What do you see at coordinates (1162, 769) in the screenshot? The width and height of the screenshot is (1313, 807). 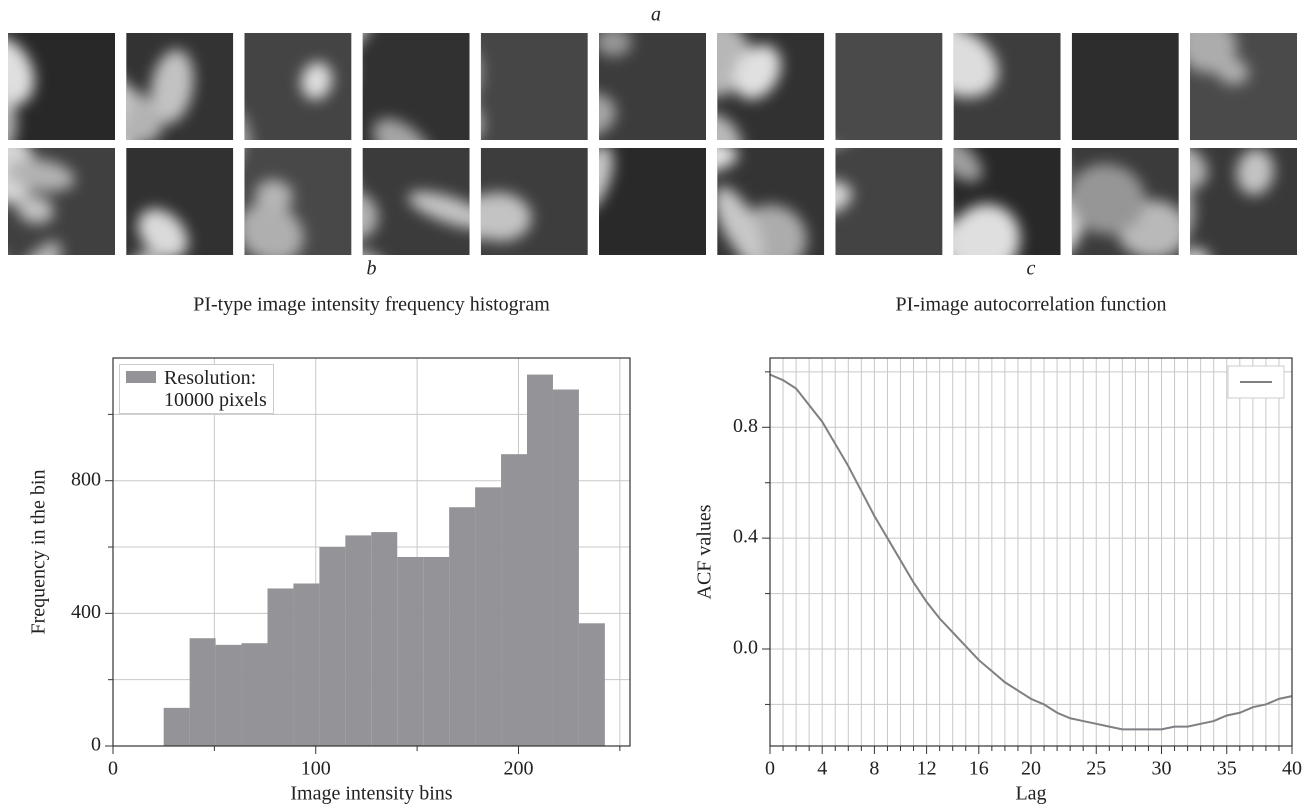 I see `x-tick-label: 30` at bounding box center [1162, 769].